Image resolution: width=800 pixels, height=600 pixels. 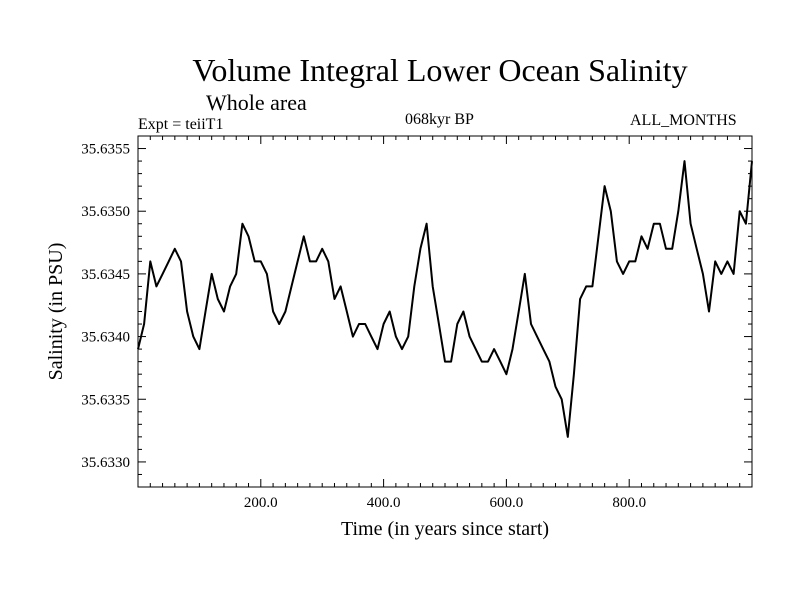 What do you see at coordinates (261, 503) in the screenshot?
I see `x-tick-label: 200.0` at bounding box center [261, 503].